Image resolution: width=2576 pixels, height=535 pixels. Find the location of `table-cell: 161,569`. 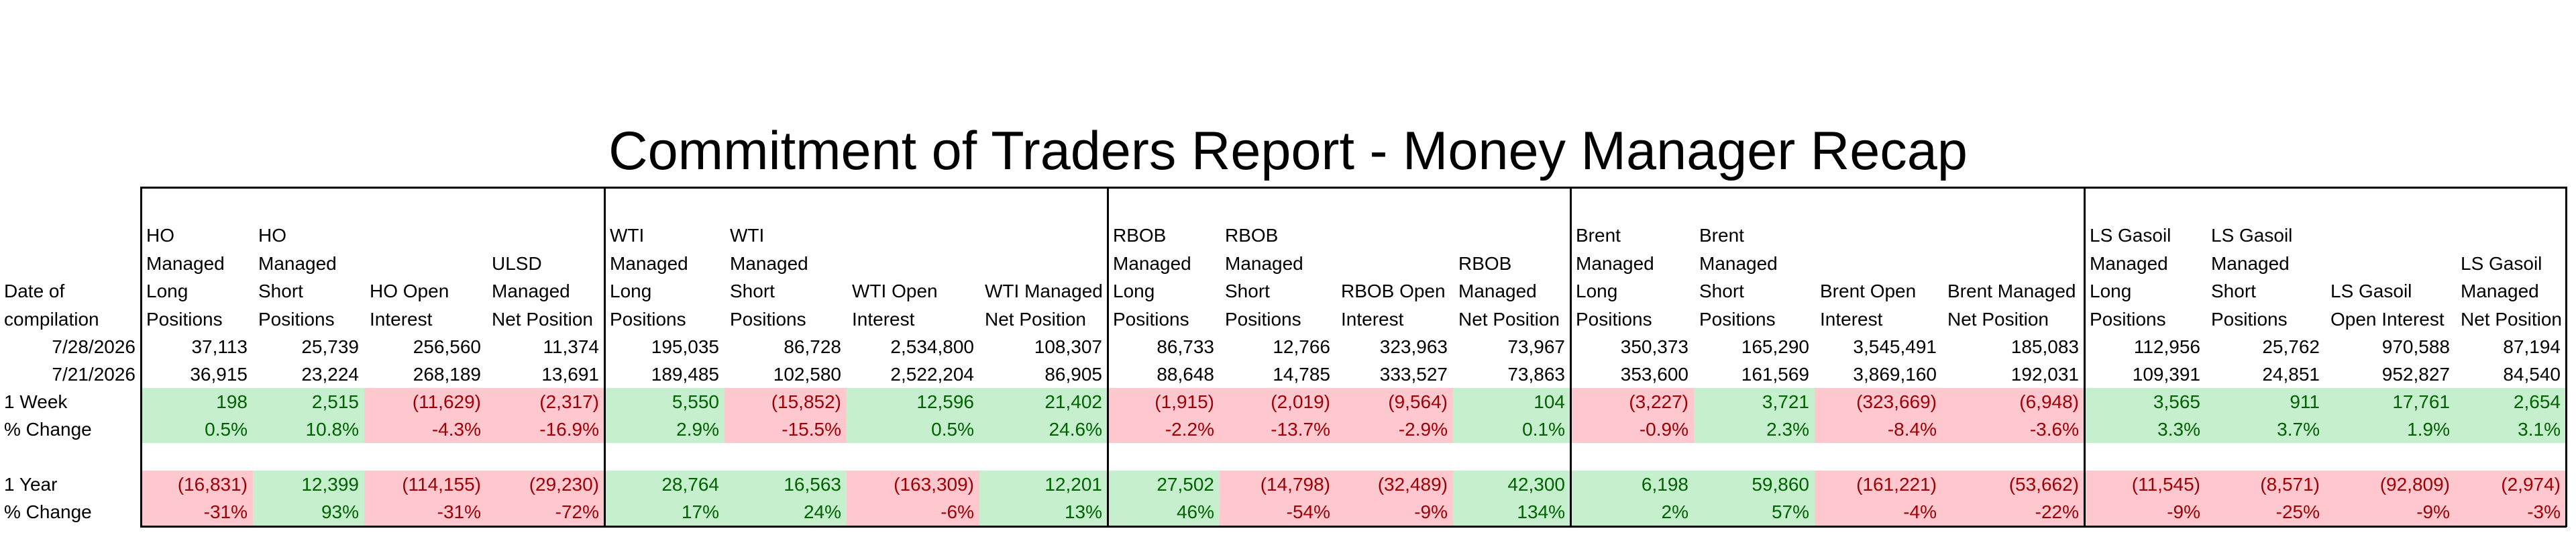

table-cell: 161,569 is located at coordinates (1775, 375).